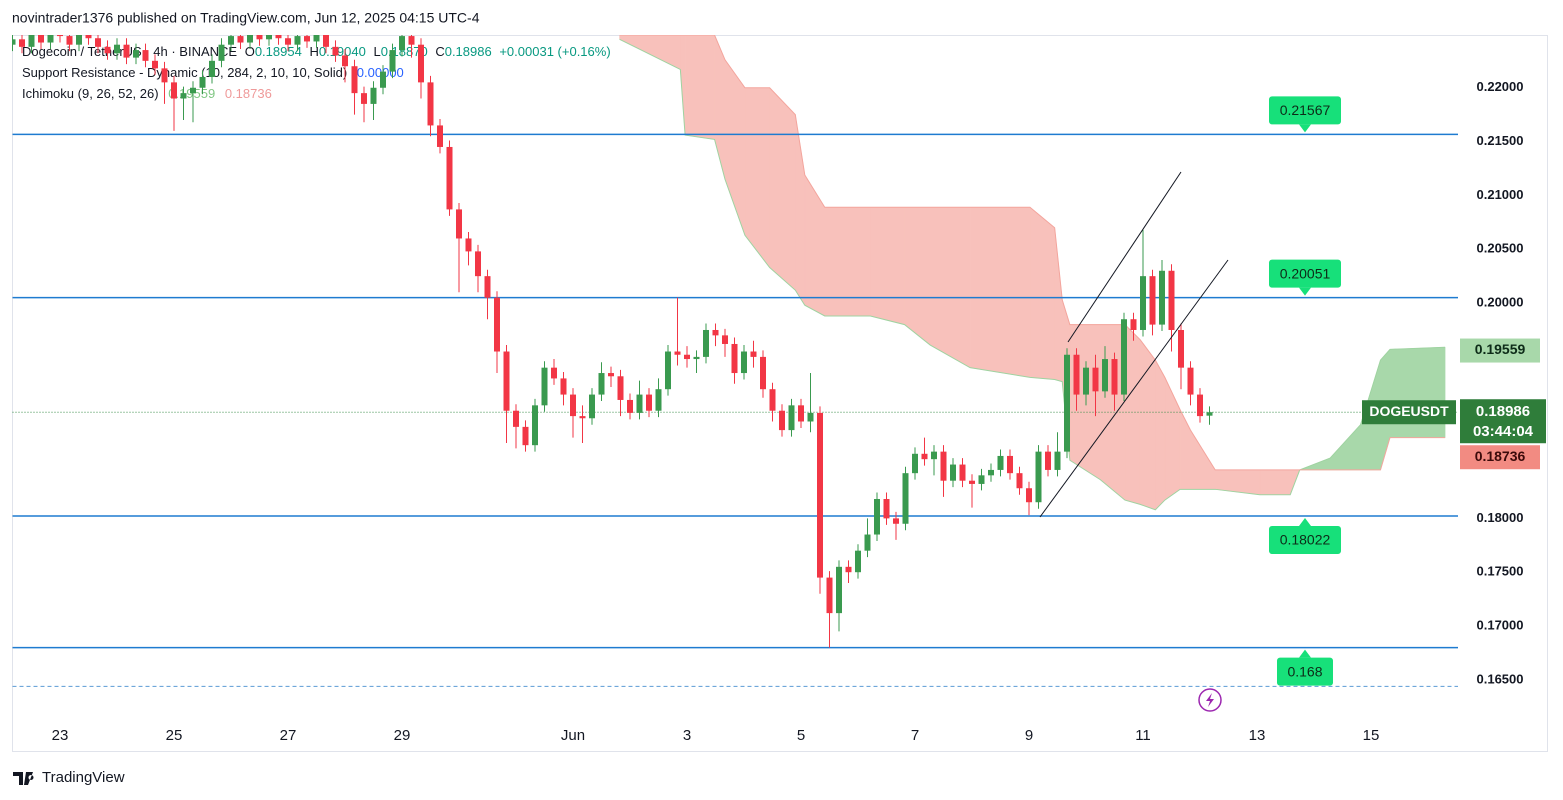 Image resolution: width=1563 pixels, height=800 pixels. Describe the element at coordinates (129, 51) in the screenshot. I see `symbol: Dogecoin / TetherUS · 4h · BINANCE` at that location.